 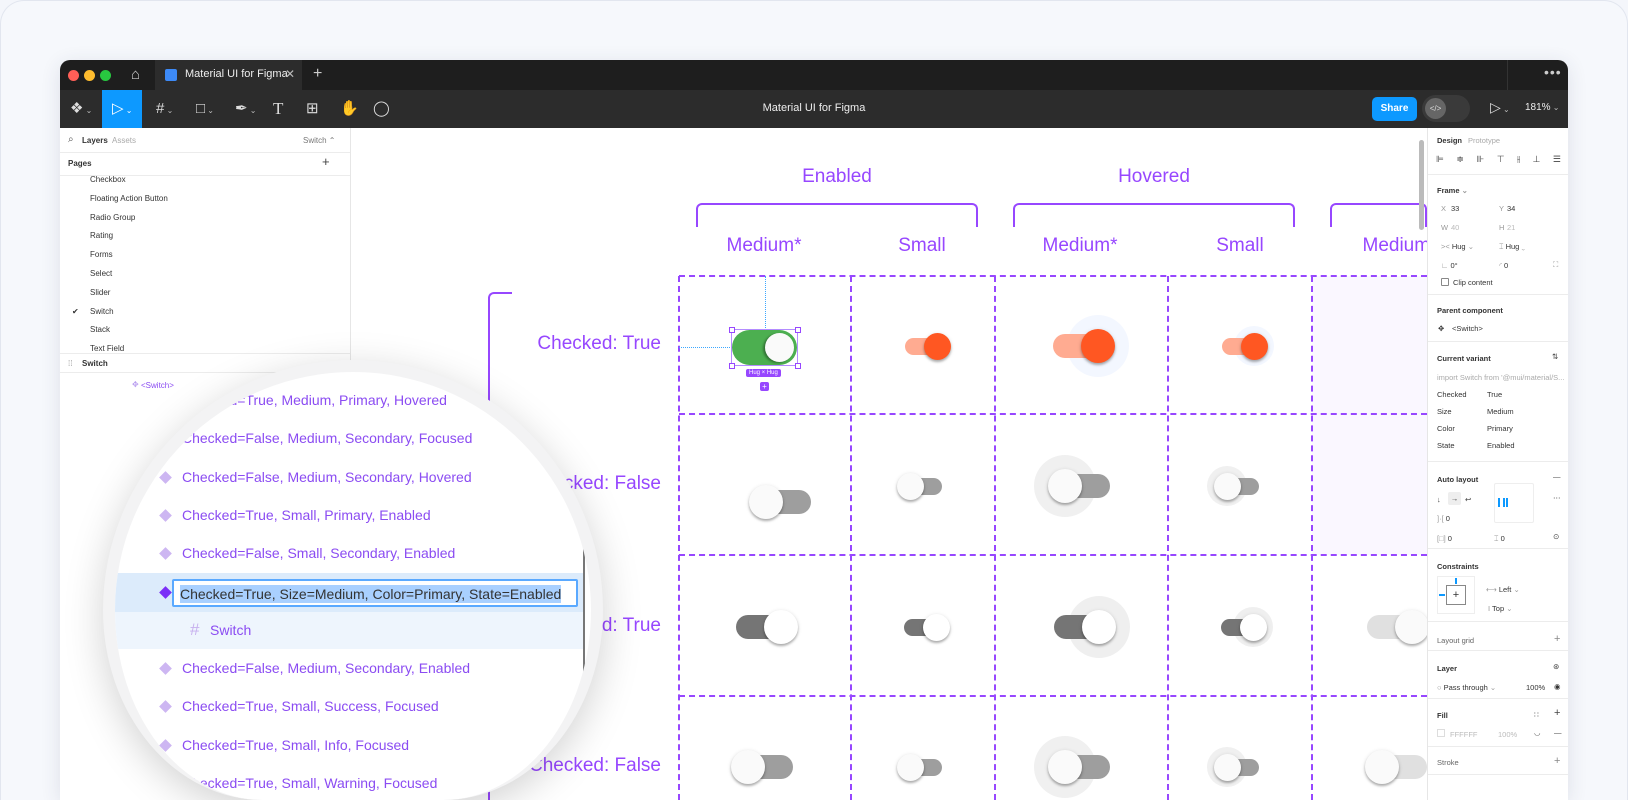 I want to click on layer-frame-switch: Switch, so click(x=95, y=363).